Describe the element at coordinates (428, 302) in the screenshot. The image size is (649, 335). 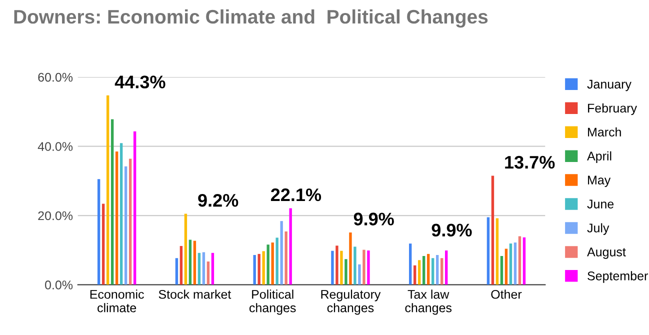
I see `x-tick-label: Tax law changes` at that location.